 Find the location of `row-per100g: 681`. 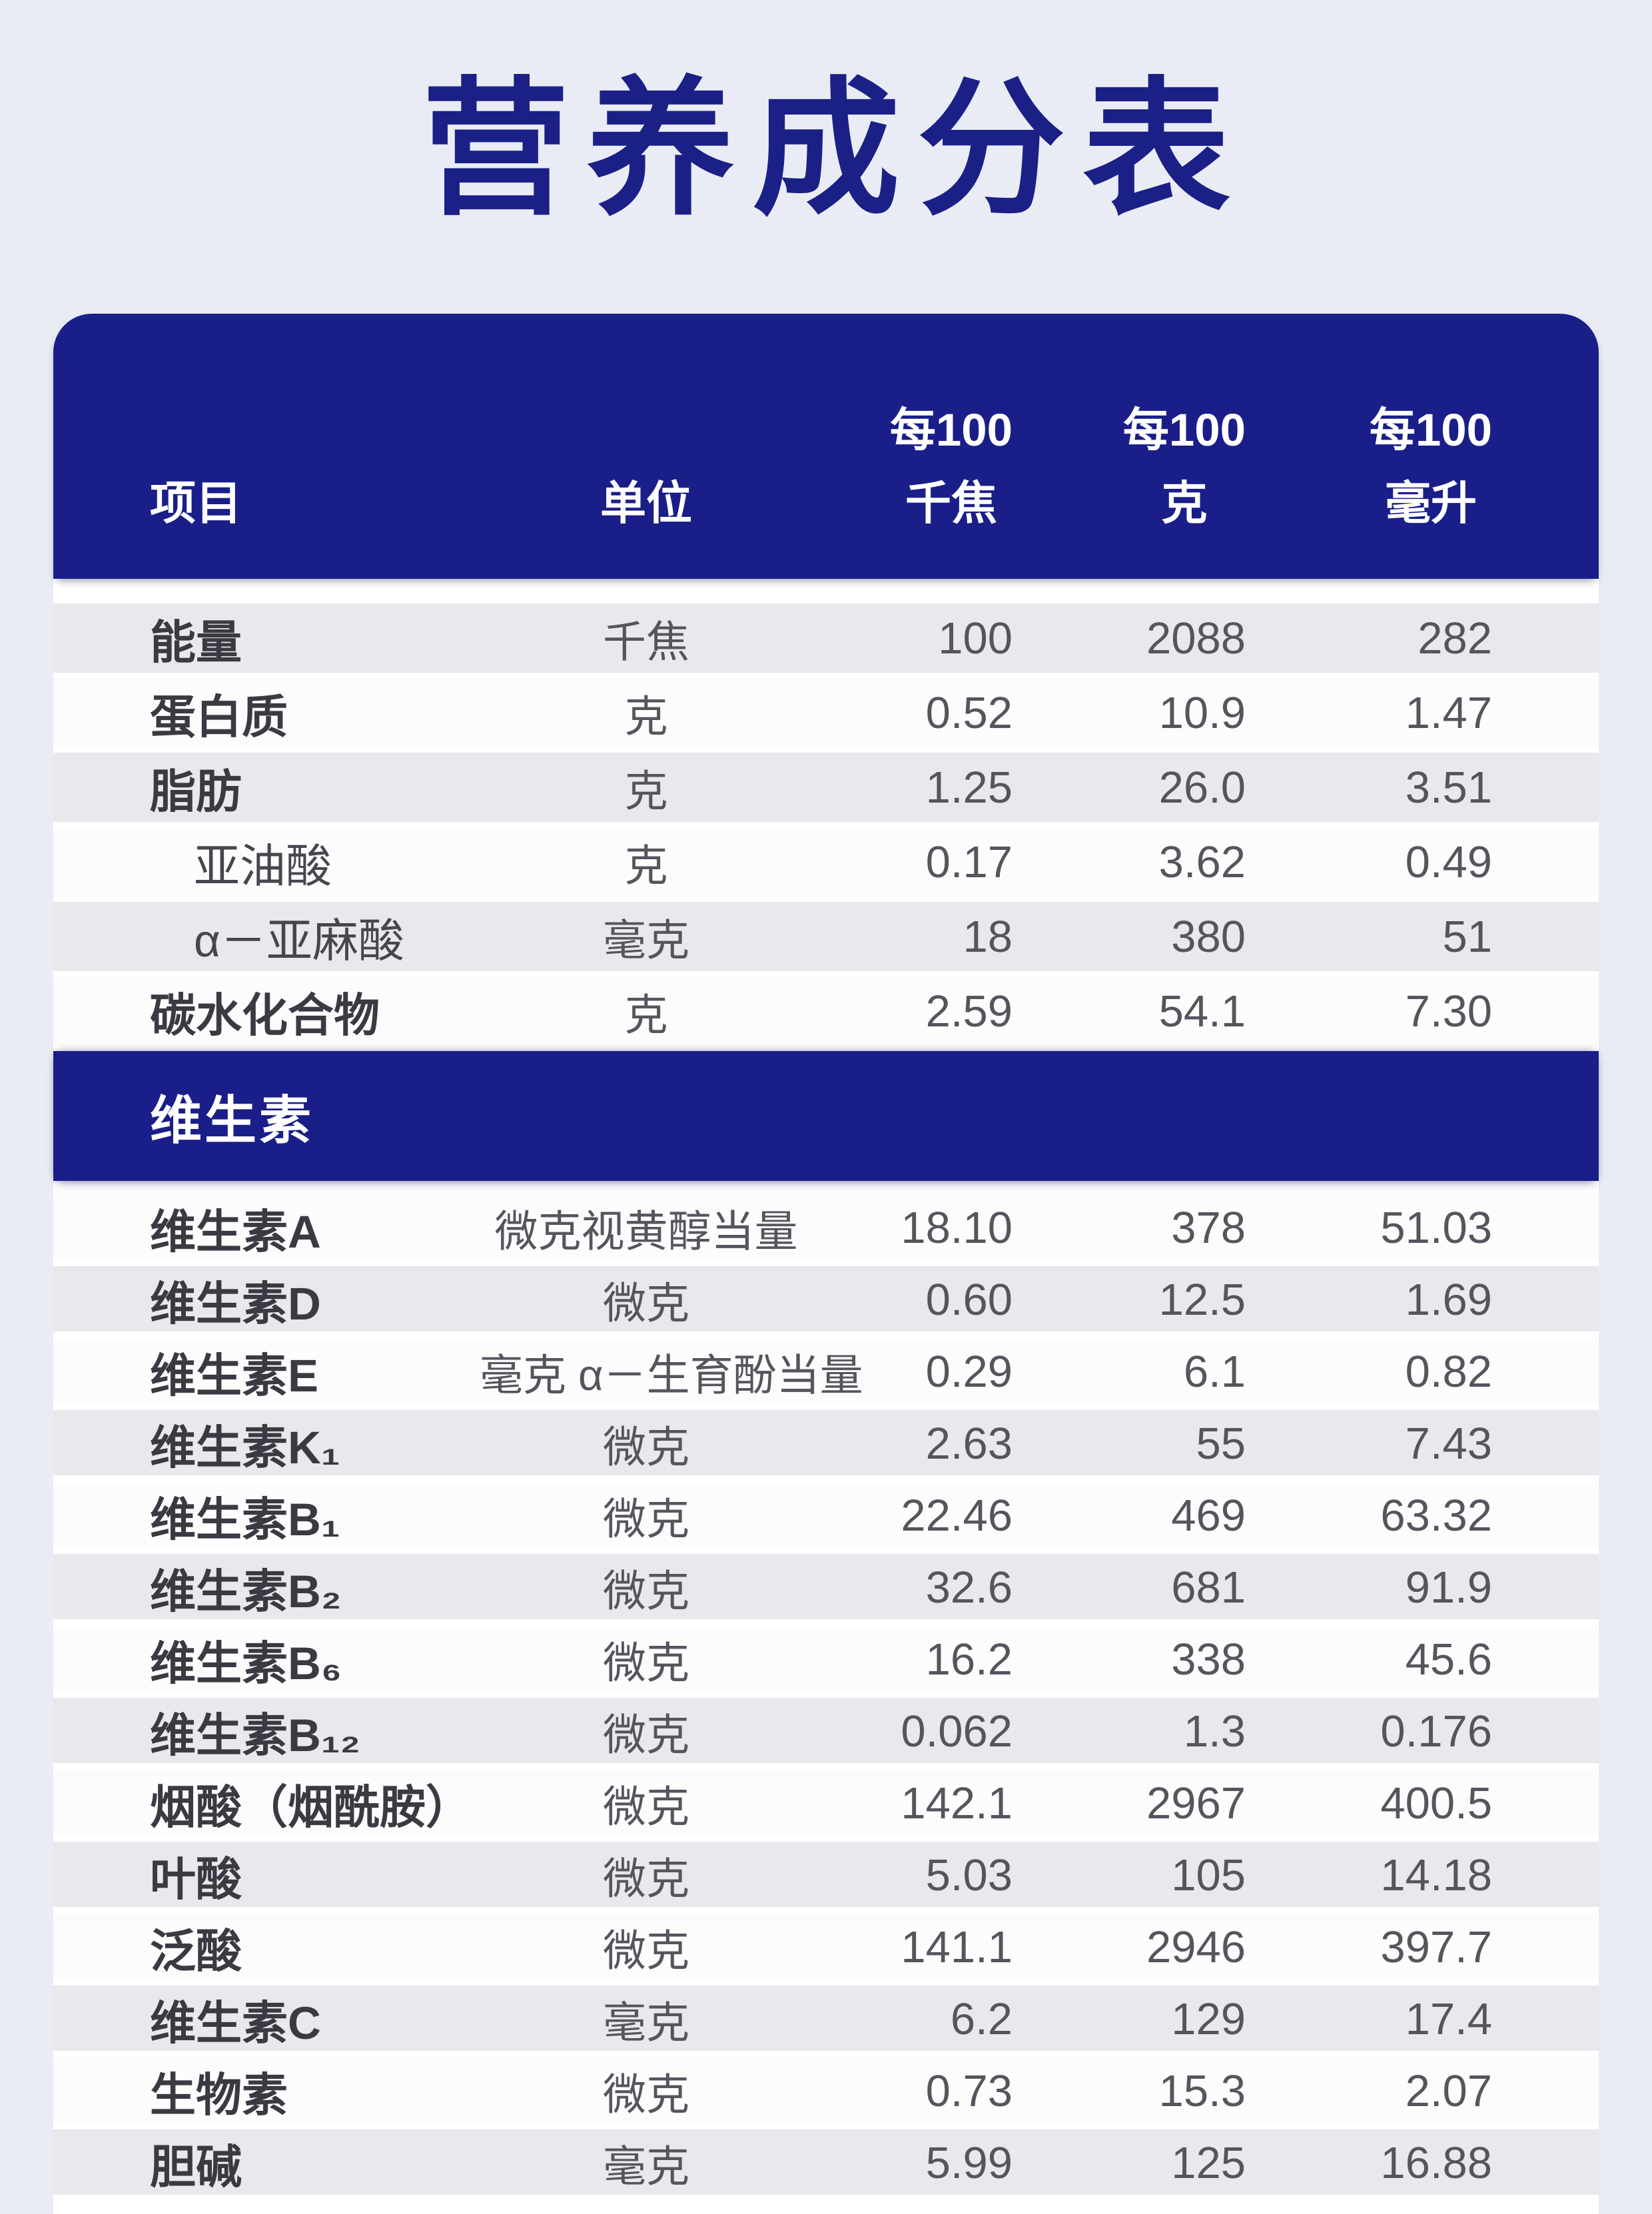

row-per100g: 681 is located at coordinates (1208, 1587).